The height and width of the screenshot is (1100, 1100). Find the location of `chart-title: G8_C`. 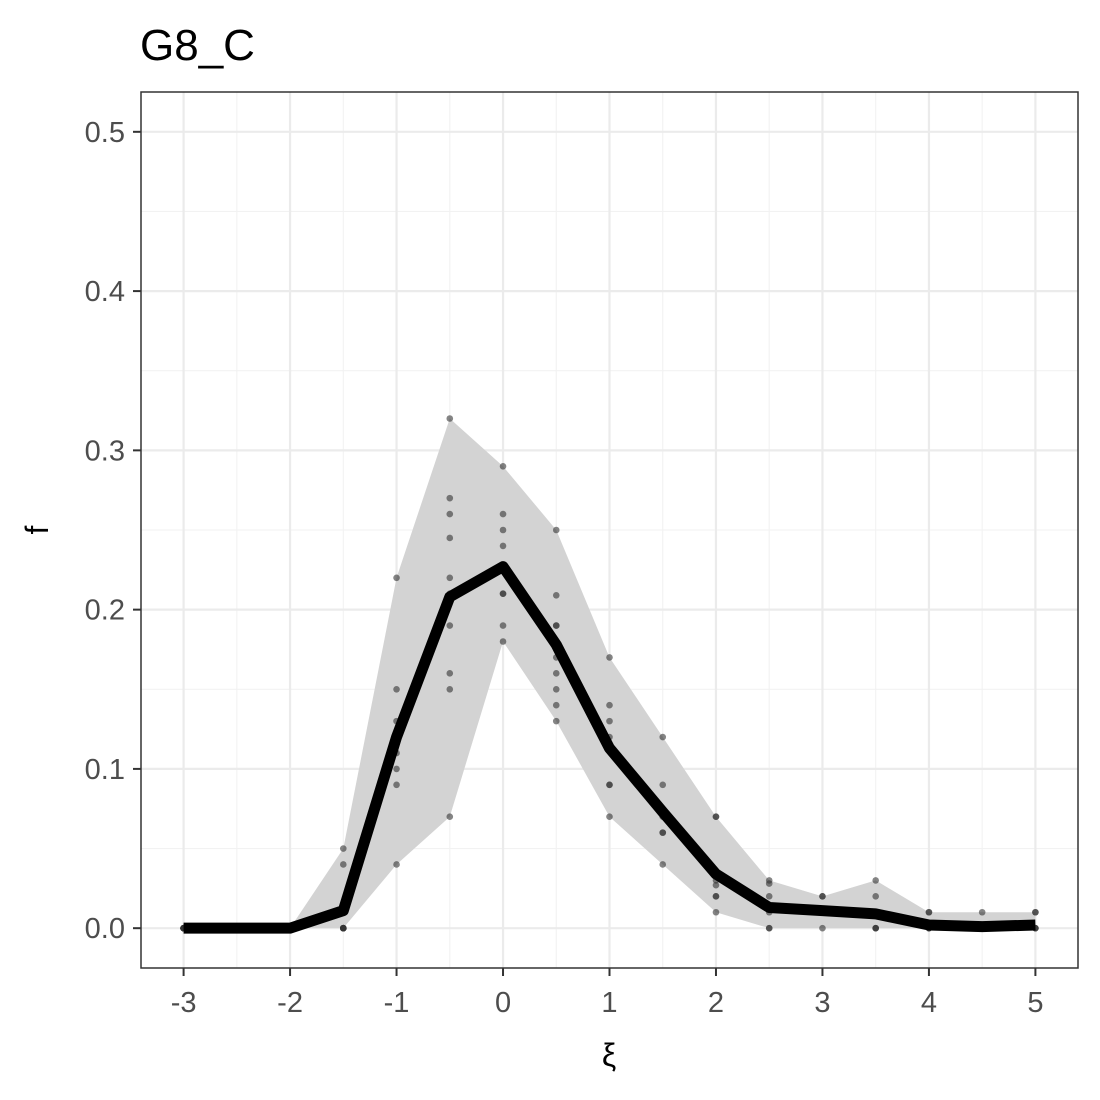

chart-title: G8_C is located at coordinates (197, 45).